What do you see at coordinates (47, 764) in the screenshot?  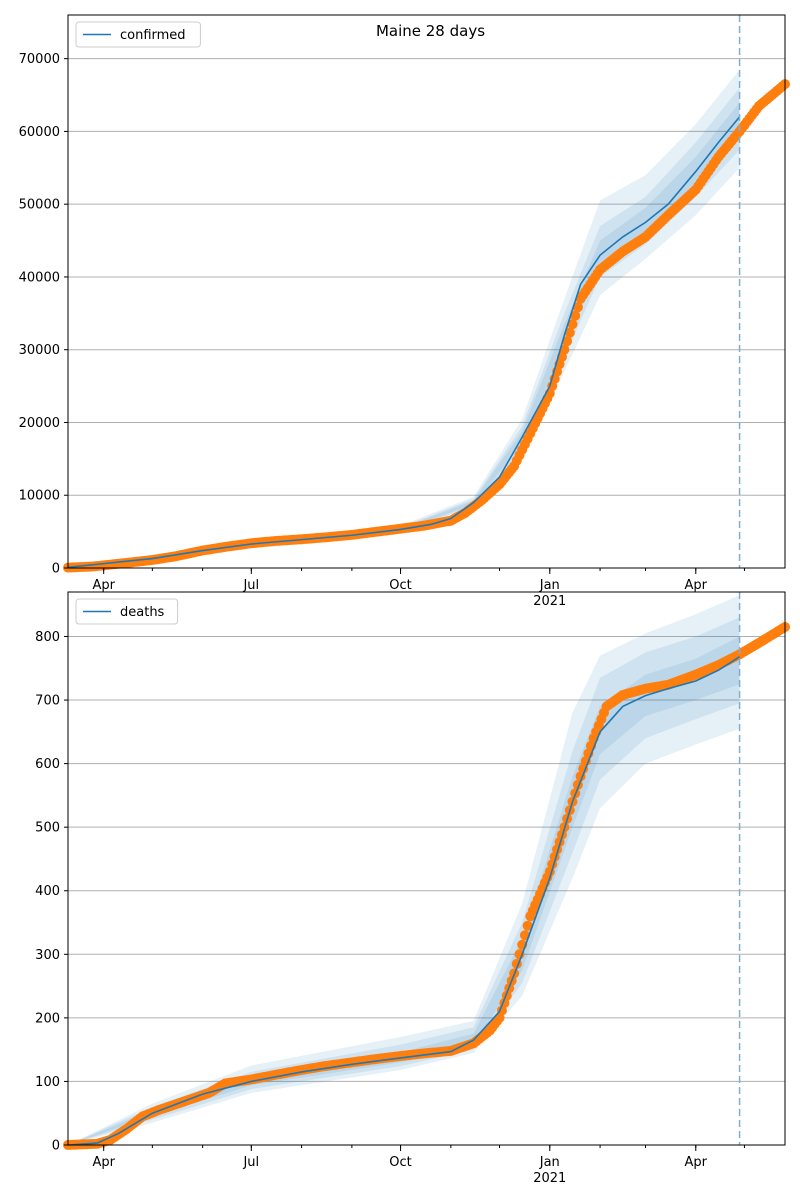 I see `y-tick-label: 600` at bounding box center [47, 764].